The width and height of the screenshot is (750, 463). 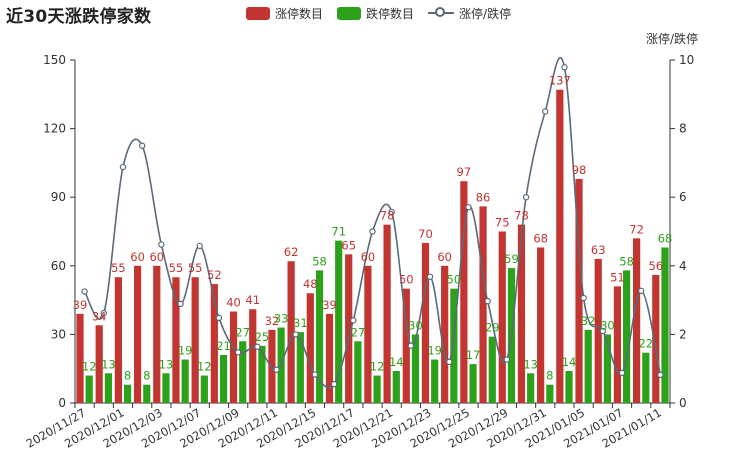 I want to click on y-right-tick-label: 2, so click(x=683, y=334).